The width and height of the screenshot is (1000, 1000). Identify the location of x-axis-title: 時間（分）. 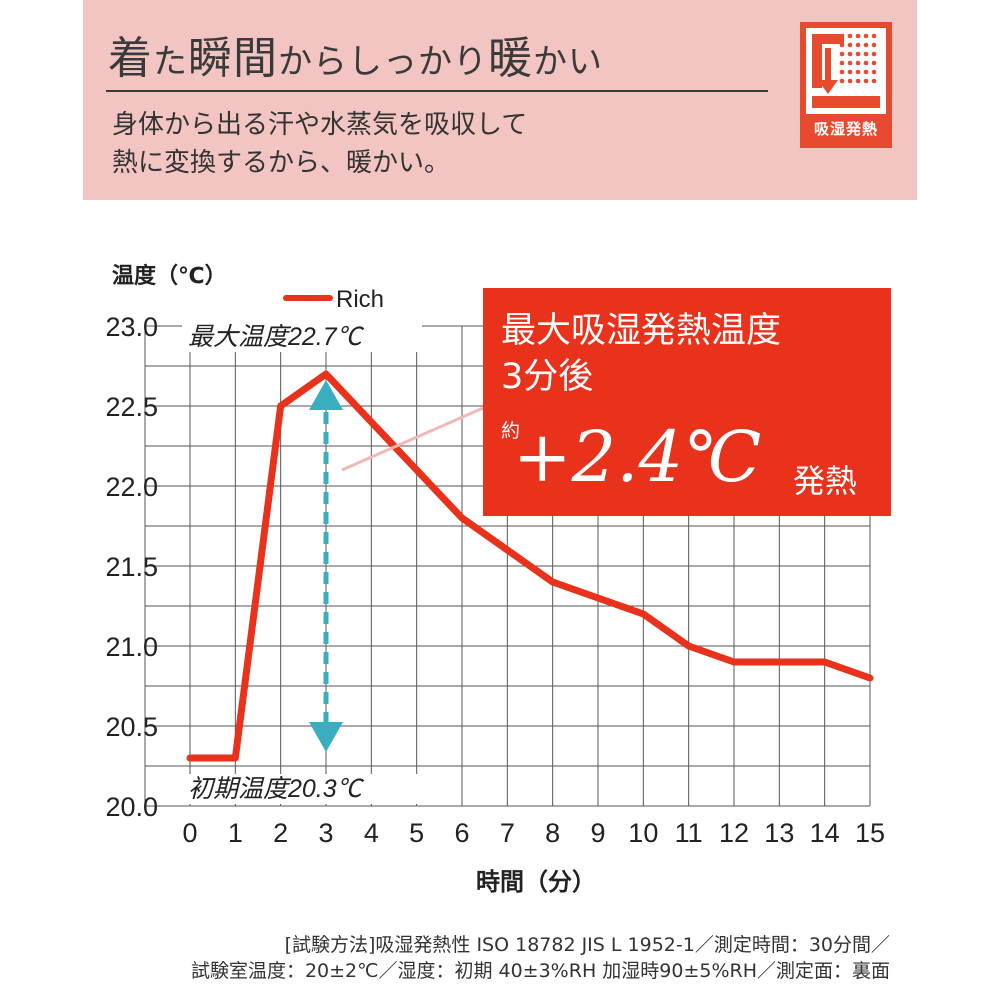
(536, 882).